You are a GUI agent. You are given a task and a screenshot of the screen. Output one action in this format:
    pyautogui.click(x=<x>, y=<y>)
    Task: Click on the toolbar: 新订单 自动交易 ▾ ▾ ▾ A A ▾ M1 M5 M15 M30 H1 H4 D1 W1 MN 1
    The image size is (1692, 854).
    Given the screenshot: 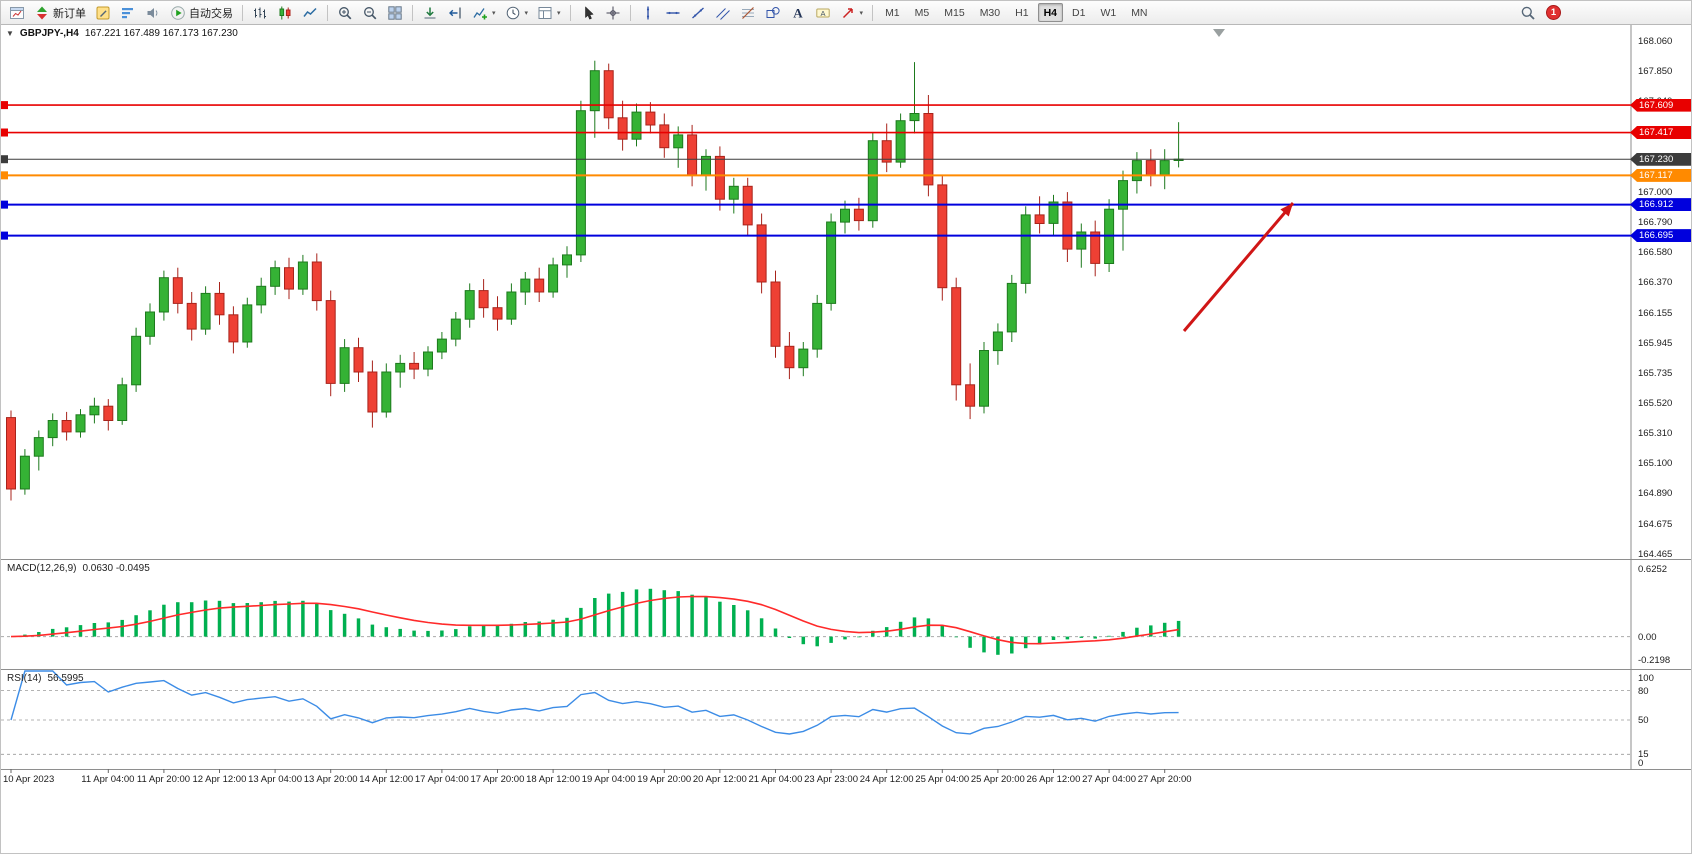 What is the action you would take?
    pyautogui.click(x=846, y=13)
    